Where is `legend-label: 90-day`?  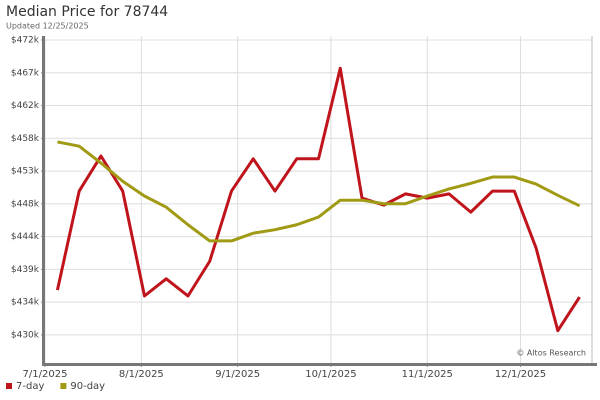 legend-label: 90-day is located at coordinates (87, 386).